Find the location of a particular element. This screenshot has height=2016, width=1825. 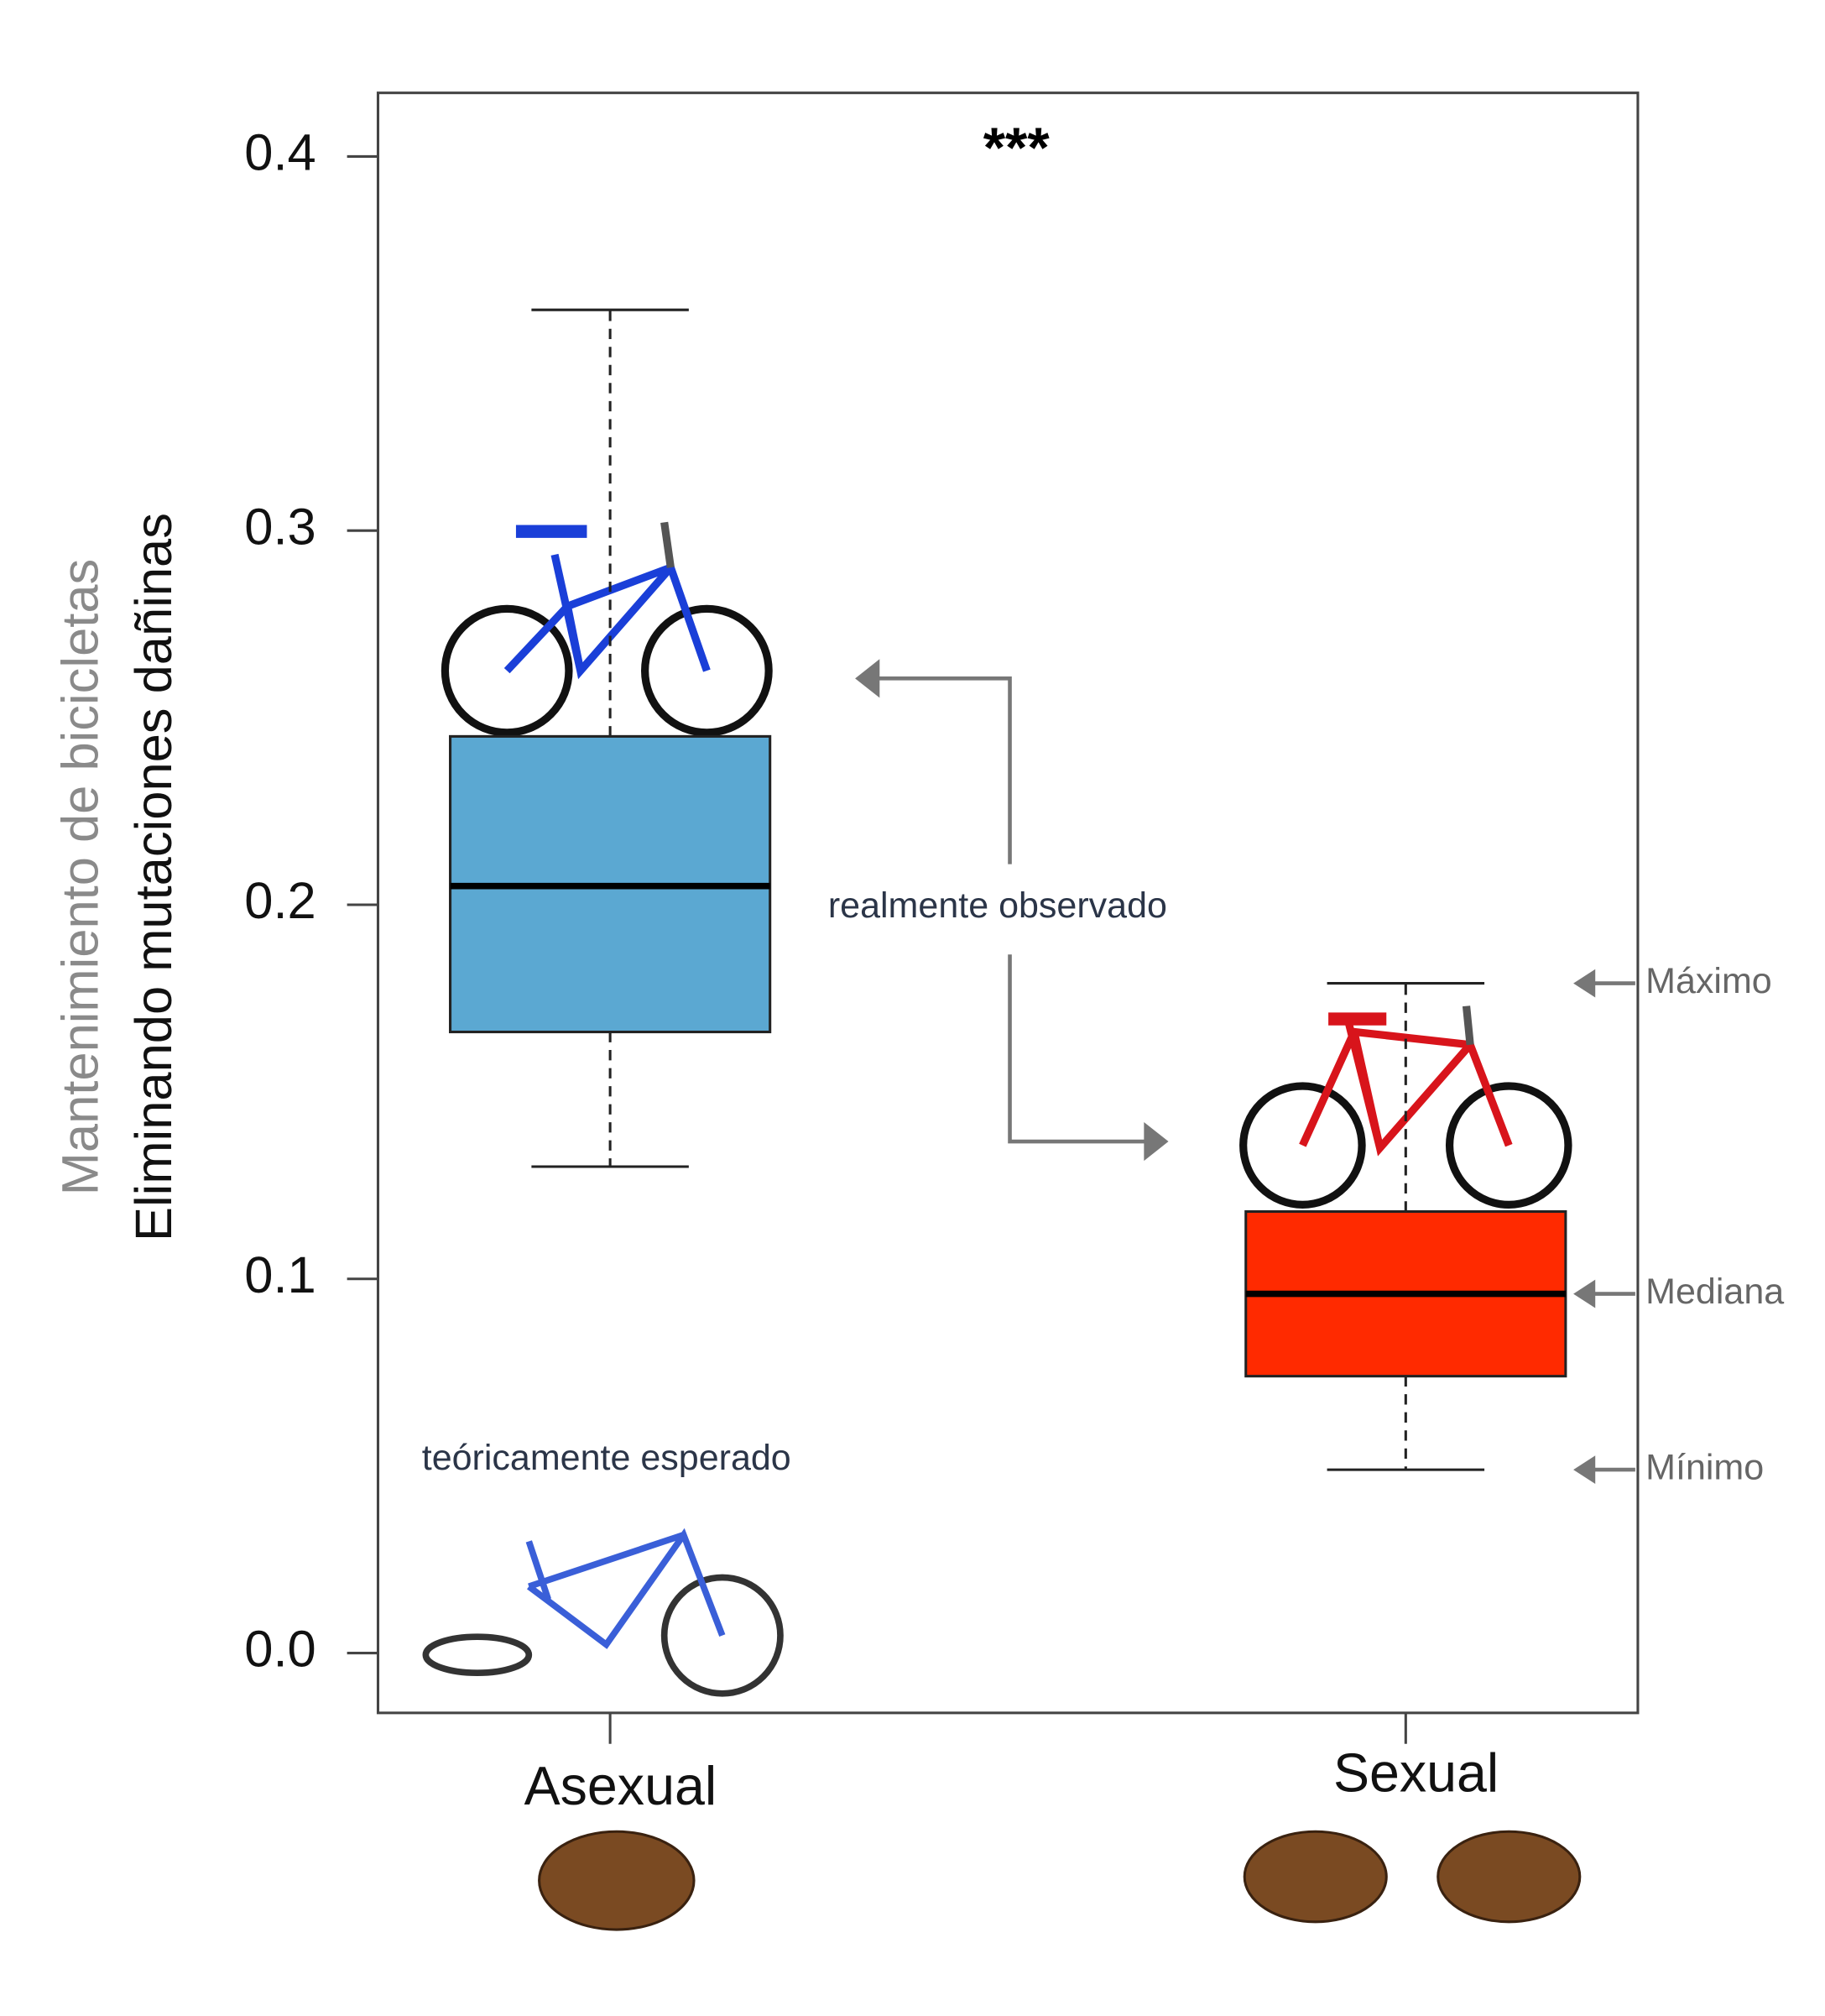

y-tick-label: 0.4 is located at coordinates (279, 153).